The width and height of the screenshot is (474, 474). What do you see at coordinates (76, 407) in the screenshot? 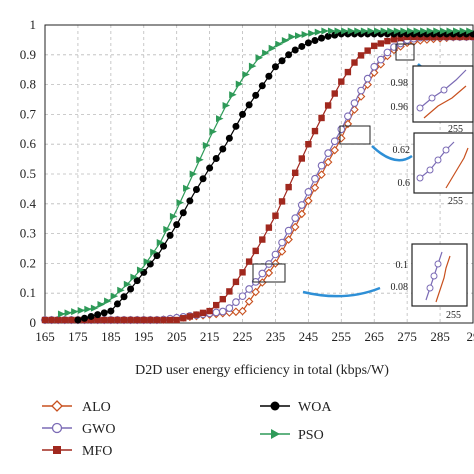
I see `legend-item-alo: ALO` at bounding box center [76, 407].